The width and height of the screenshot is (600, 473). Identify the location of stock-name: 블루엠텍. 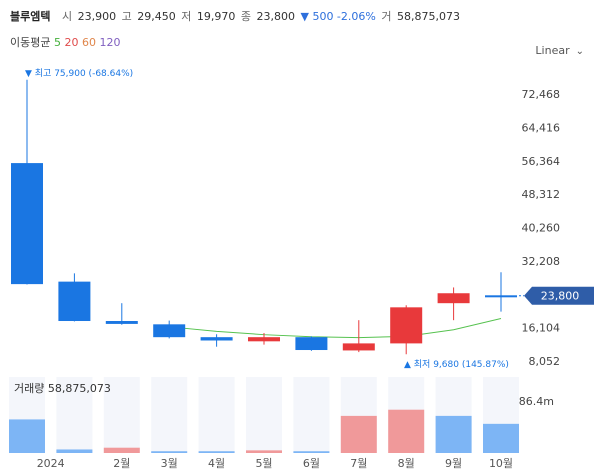
(30, 16).